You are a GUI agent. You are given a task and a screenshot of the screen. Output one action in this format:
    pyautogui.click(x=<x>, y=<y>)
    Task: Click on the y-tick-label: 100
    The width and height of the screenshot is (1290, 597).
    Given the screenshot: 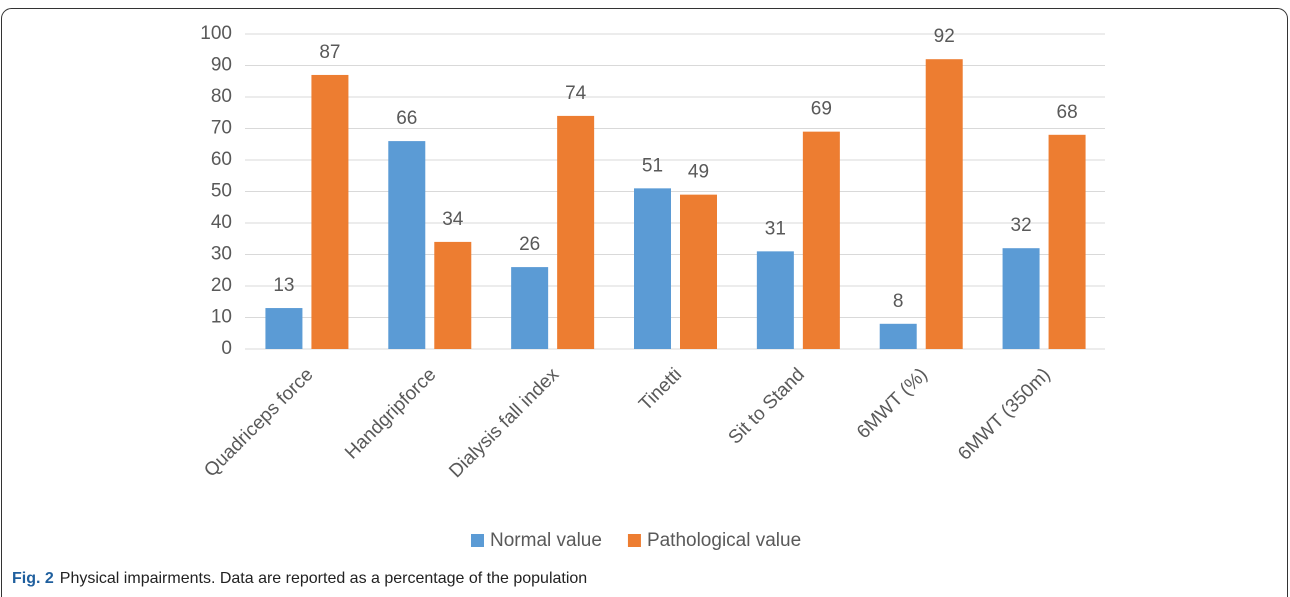 What is the action you would take?
    pyautogui.click(x=216, y=33)
    